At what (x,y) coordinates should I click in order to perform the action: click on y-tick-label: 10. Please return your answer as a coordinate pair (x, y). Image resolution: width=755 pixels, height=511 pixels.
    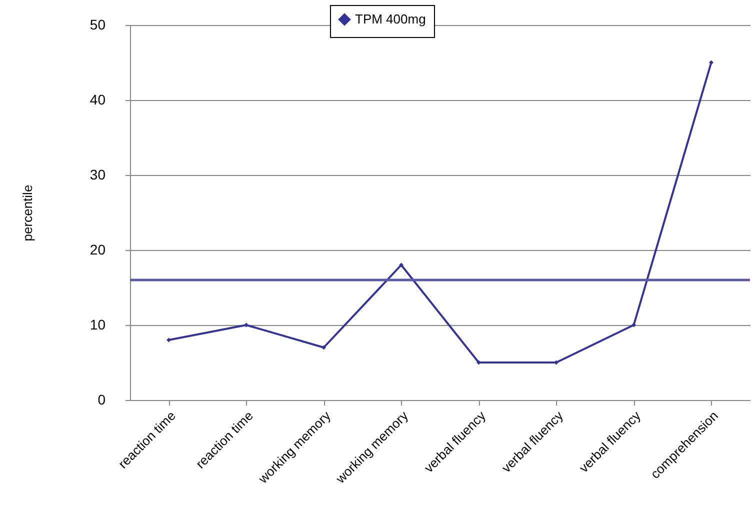
    Looking at the image, I should click on (98, 324).